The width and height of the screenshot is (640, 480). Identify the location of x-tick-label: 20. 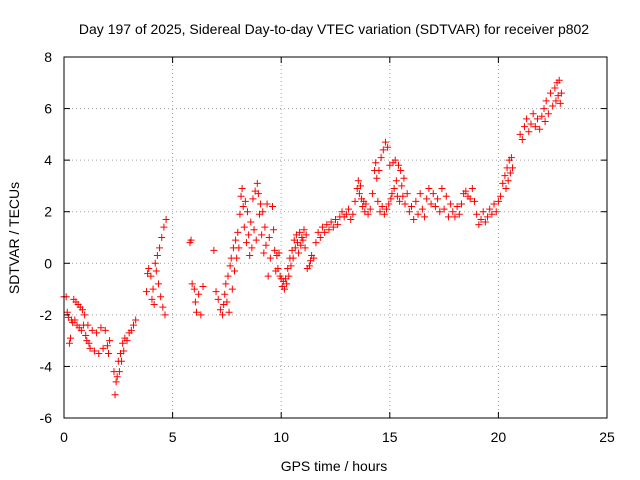
(499, 437).